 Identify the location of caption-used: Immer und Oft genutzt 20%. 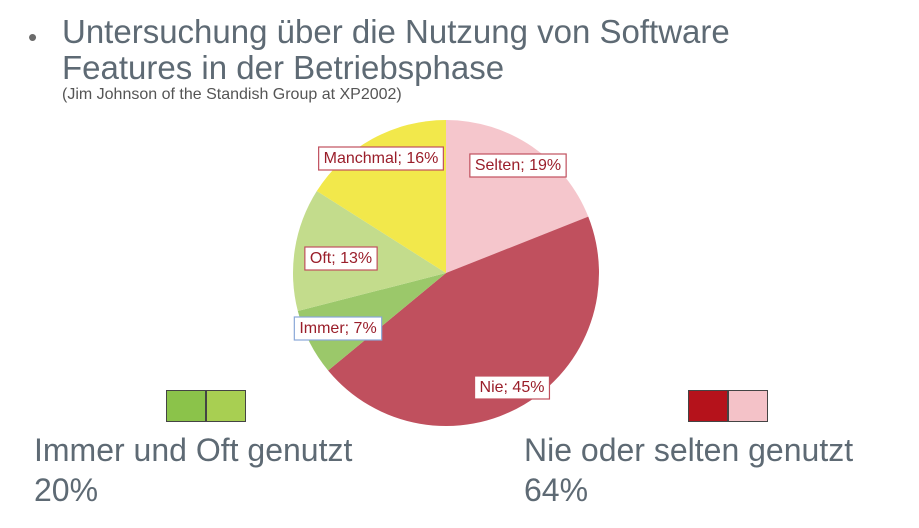
(193, 470).